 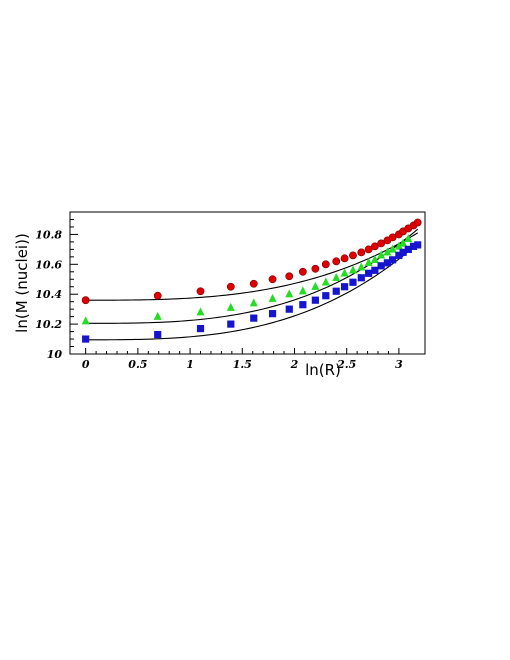 I want to click on y-axis-title: ln(M (nuclei)), so click(x=22, y=283).